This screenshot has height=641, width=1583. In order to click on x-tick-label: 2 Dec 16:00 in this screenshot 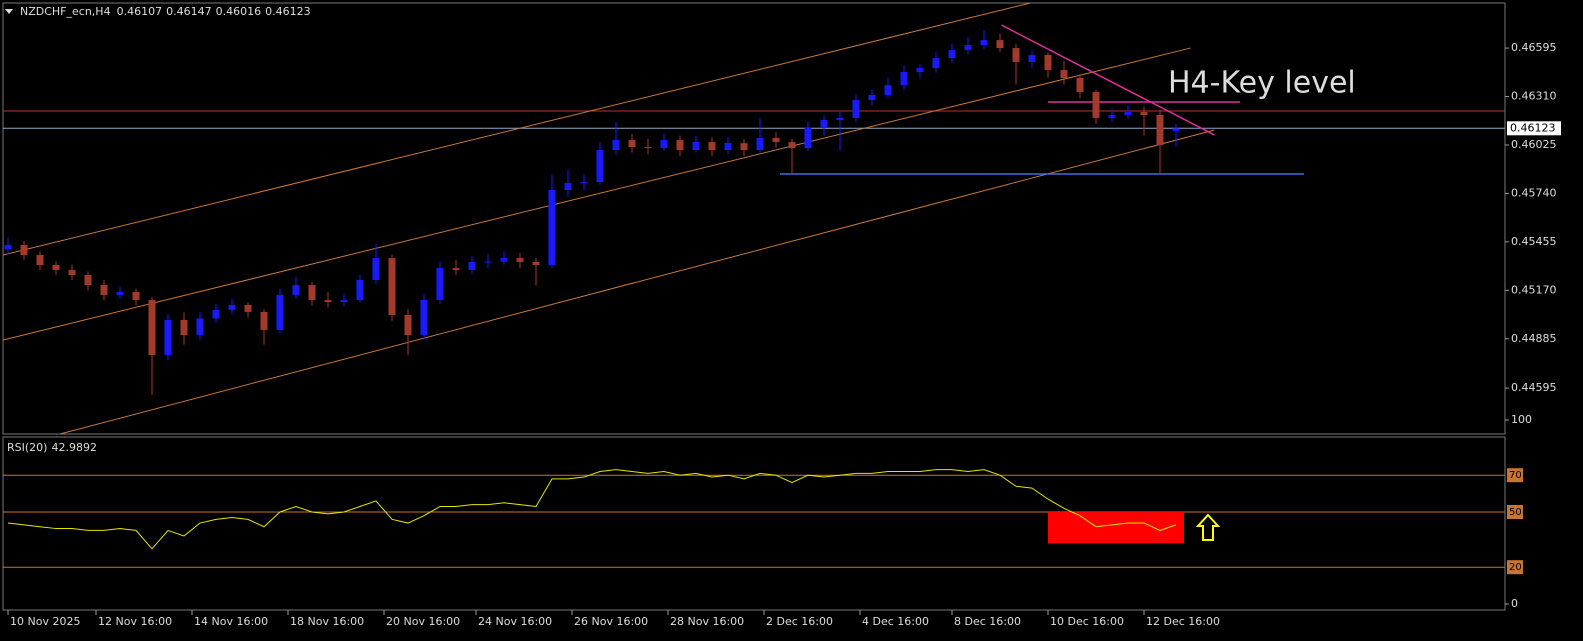, I will do `click(799, 621)`.